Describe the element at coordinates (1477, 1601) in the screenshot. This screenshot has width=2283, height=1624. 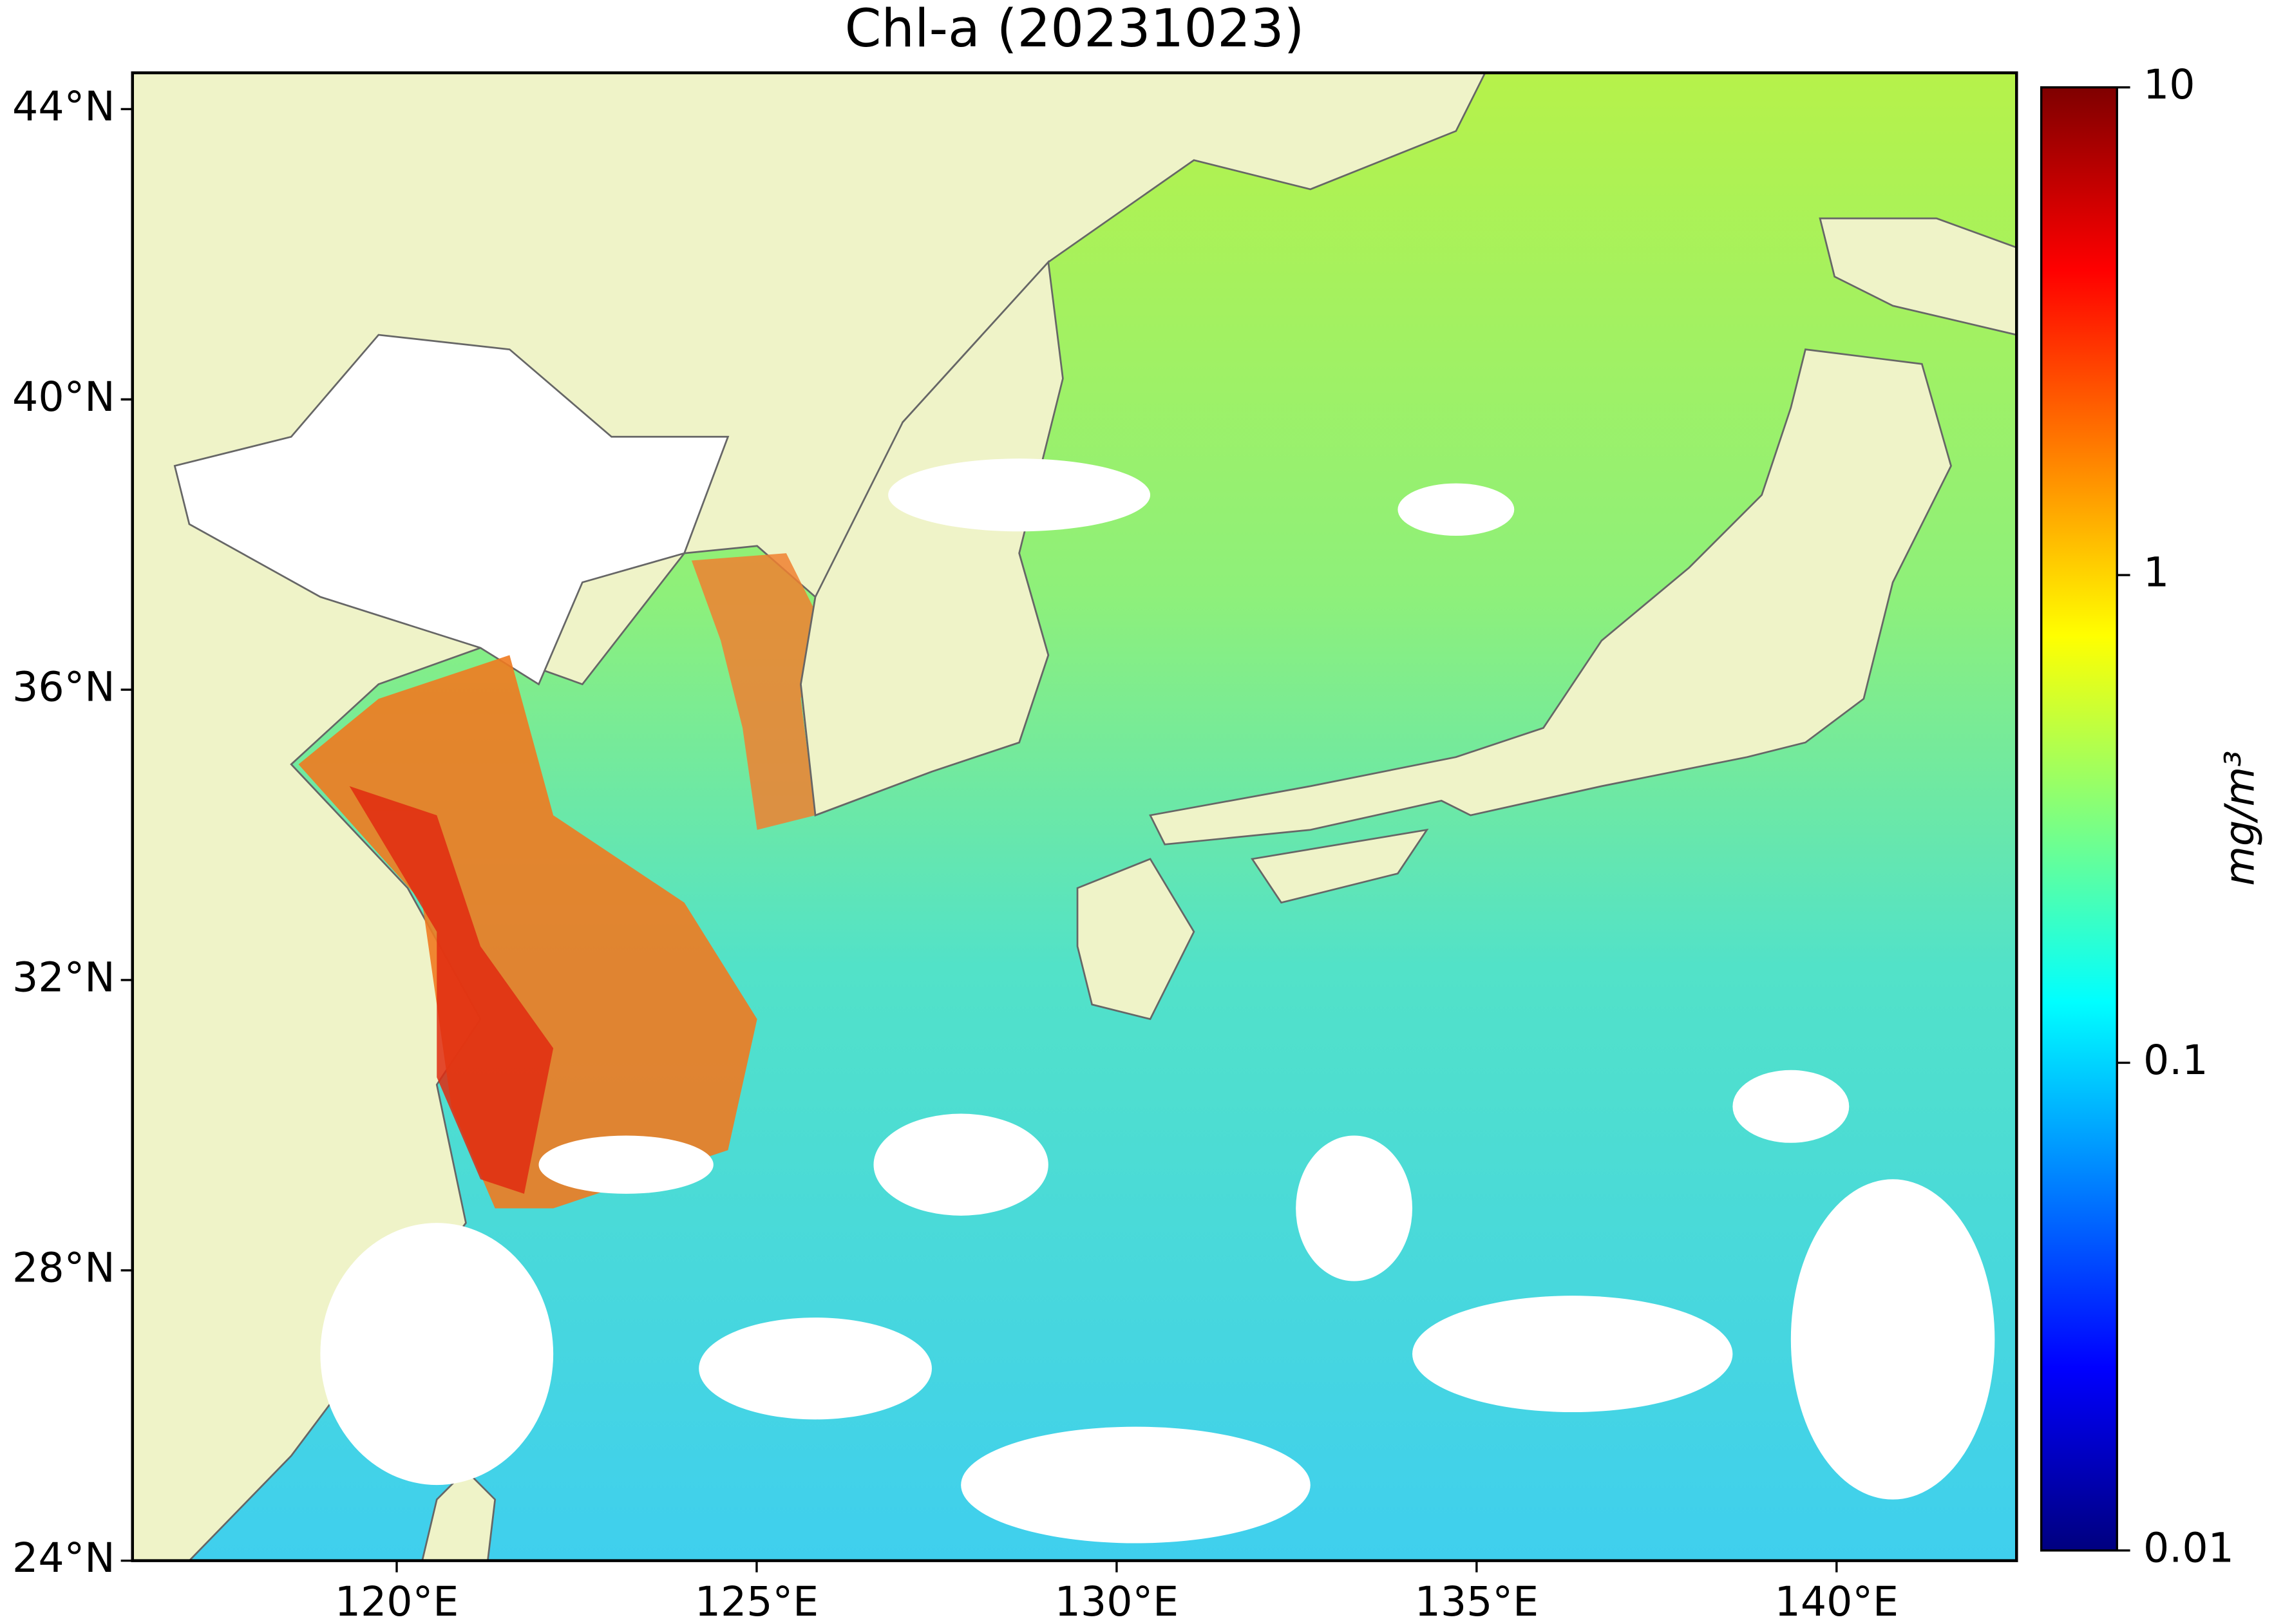
I see `x-tick-label: 135°E` at that location.